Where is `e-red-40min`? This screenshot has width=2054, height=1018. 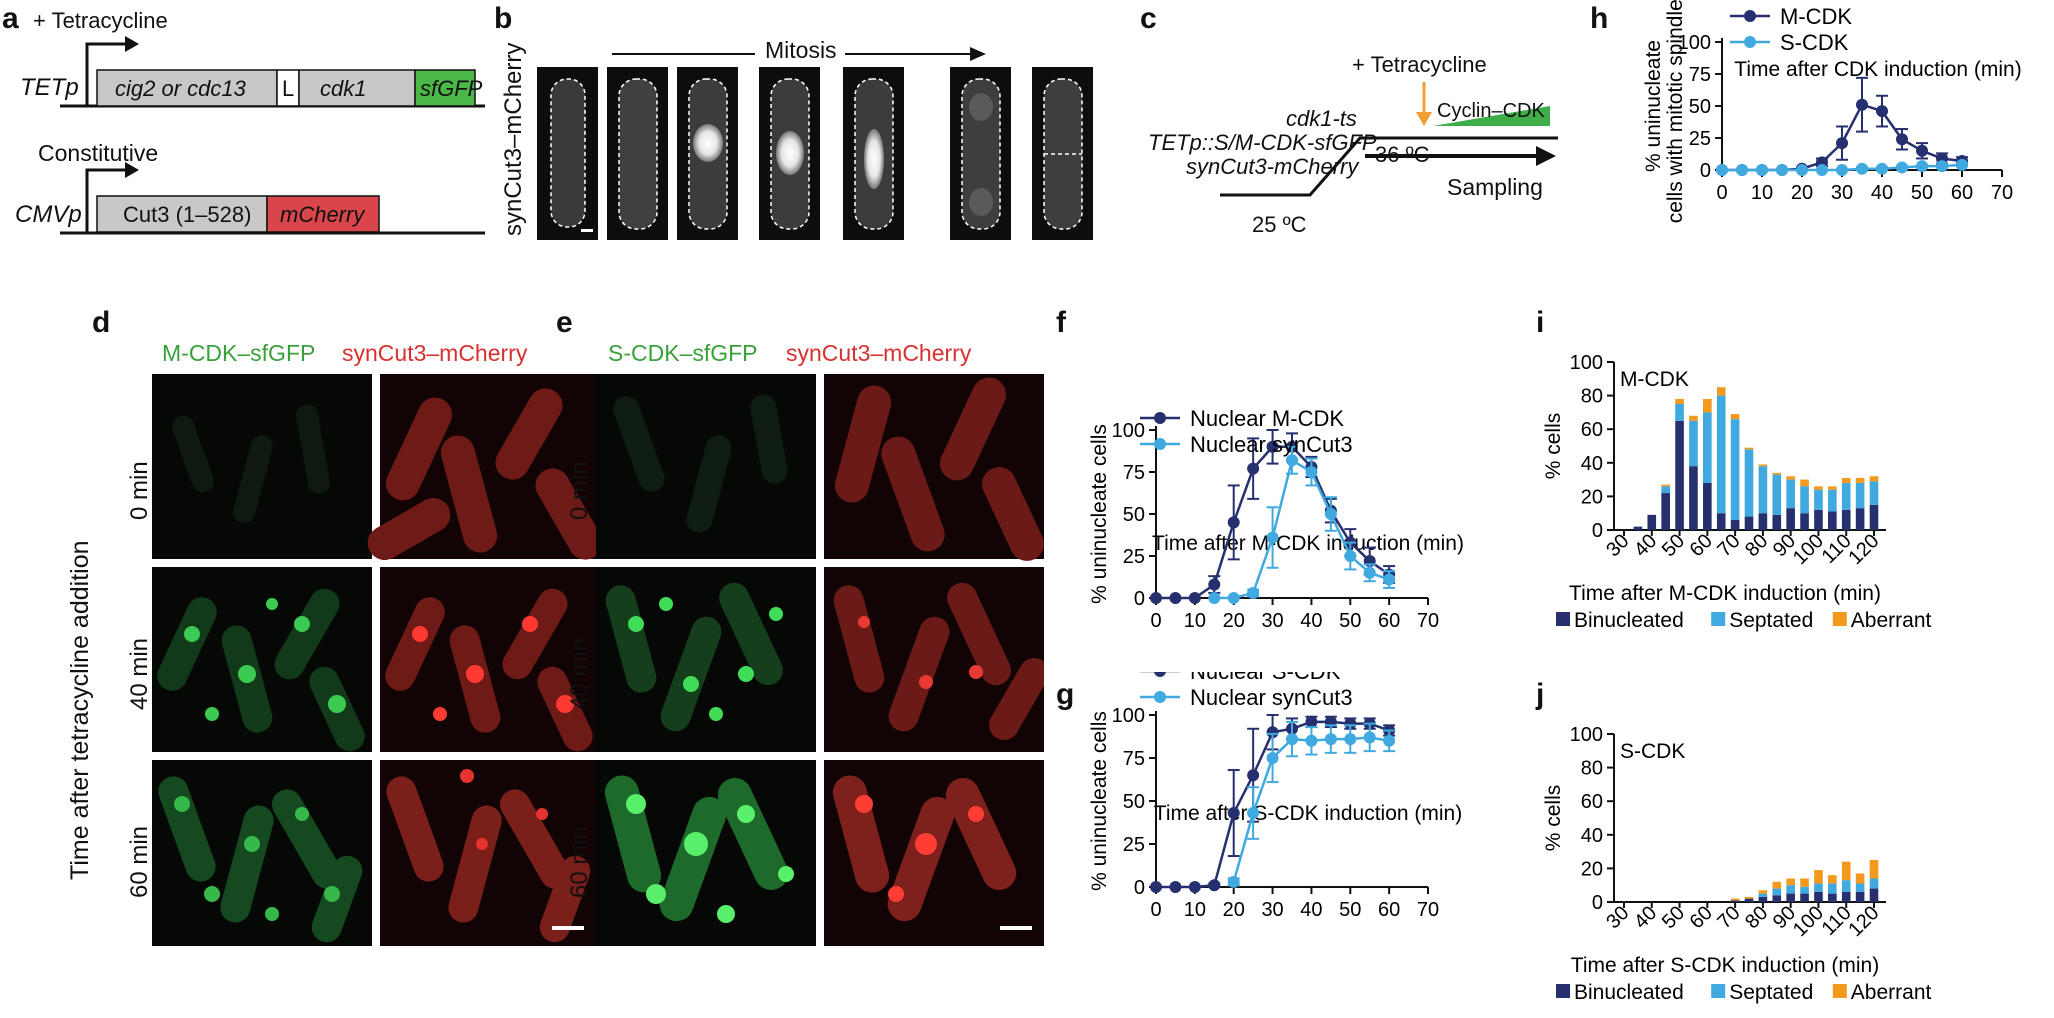
e-red-40min is located at coordinates (934, 659).